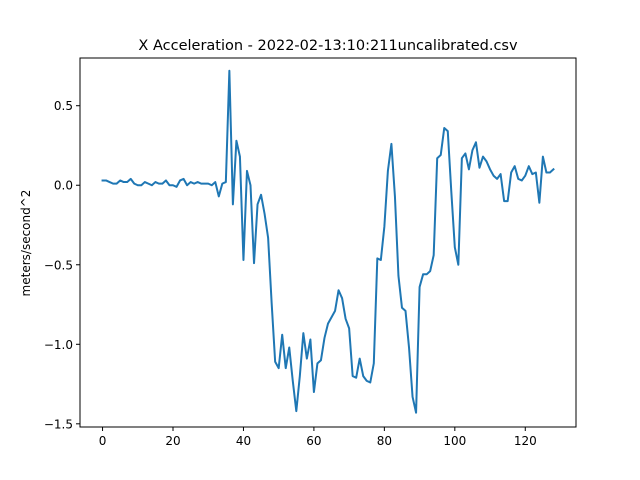  Describe the element at coordinates (63, 186) in the screenshot. I see `y-tick-label-3: 0.0` at that location.